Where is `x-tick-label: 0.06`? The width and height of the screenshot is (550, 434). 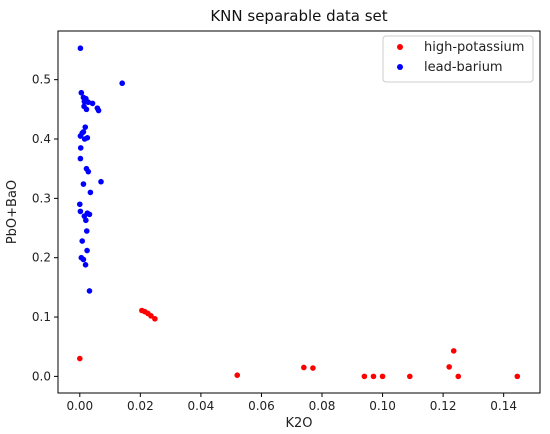 x-tick-label: 0.06 is located at coordinates (261, 406).